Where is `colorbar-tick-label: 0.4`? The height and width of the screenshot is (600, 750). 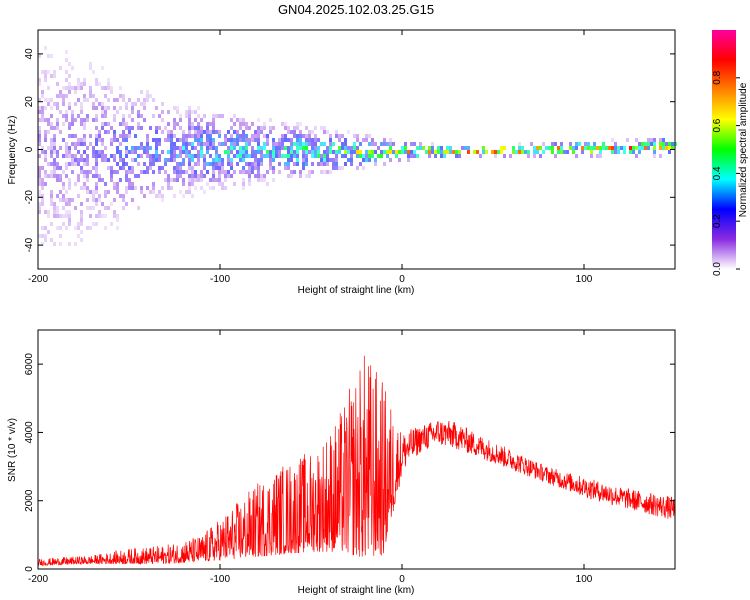
colorbar-tick-label: 0.4 is located at coordinates (717, 173).